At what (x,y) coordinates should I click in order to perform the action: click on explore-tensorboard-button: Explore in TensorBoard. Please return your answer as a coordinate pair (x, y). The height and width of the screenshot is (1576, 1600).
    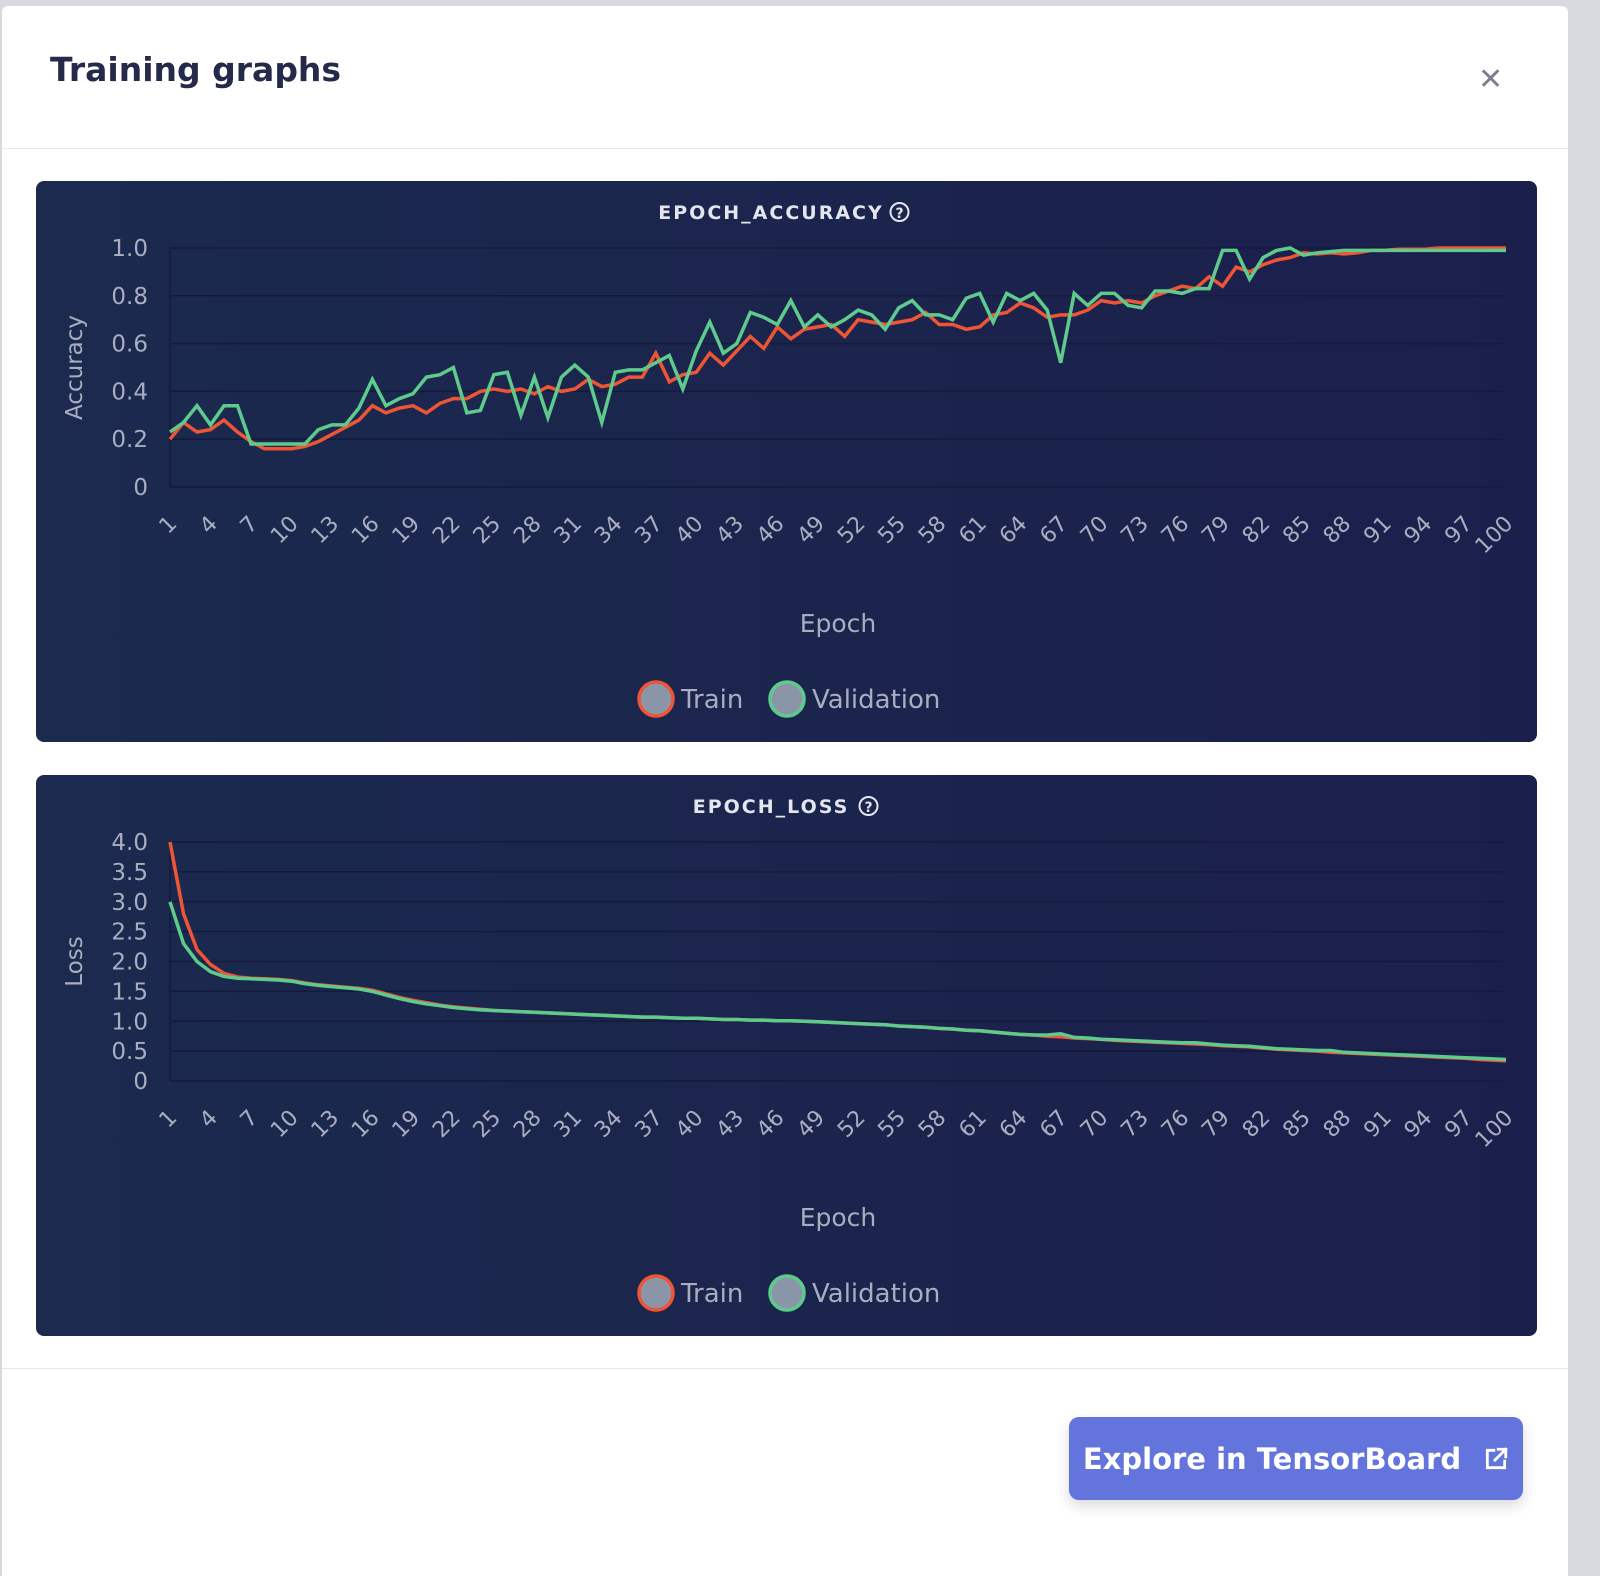
    Looking at the image, I should click on (1296, 1458).